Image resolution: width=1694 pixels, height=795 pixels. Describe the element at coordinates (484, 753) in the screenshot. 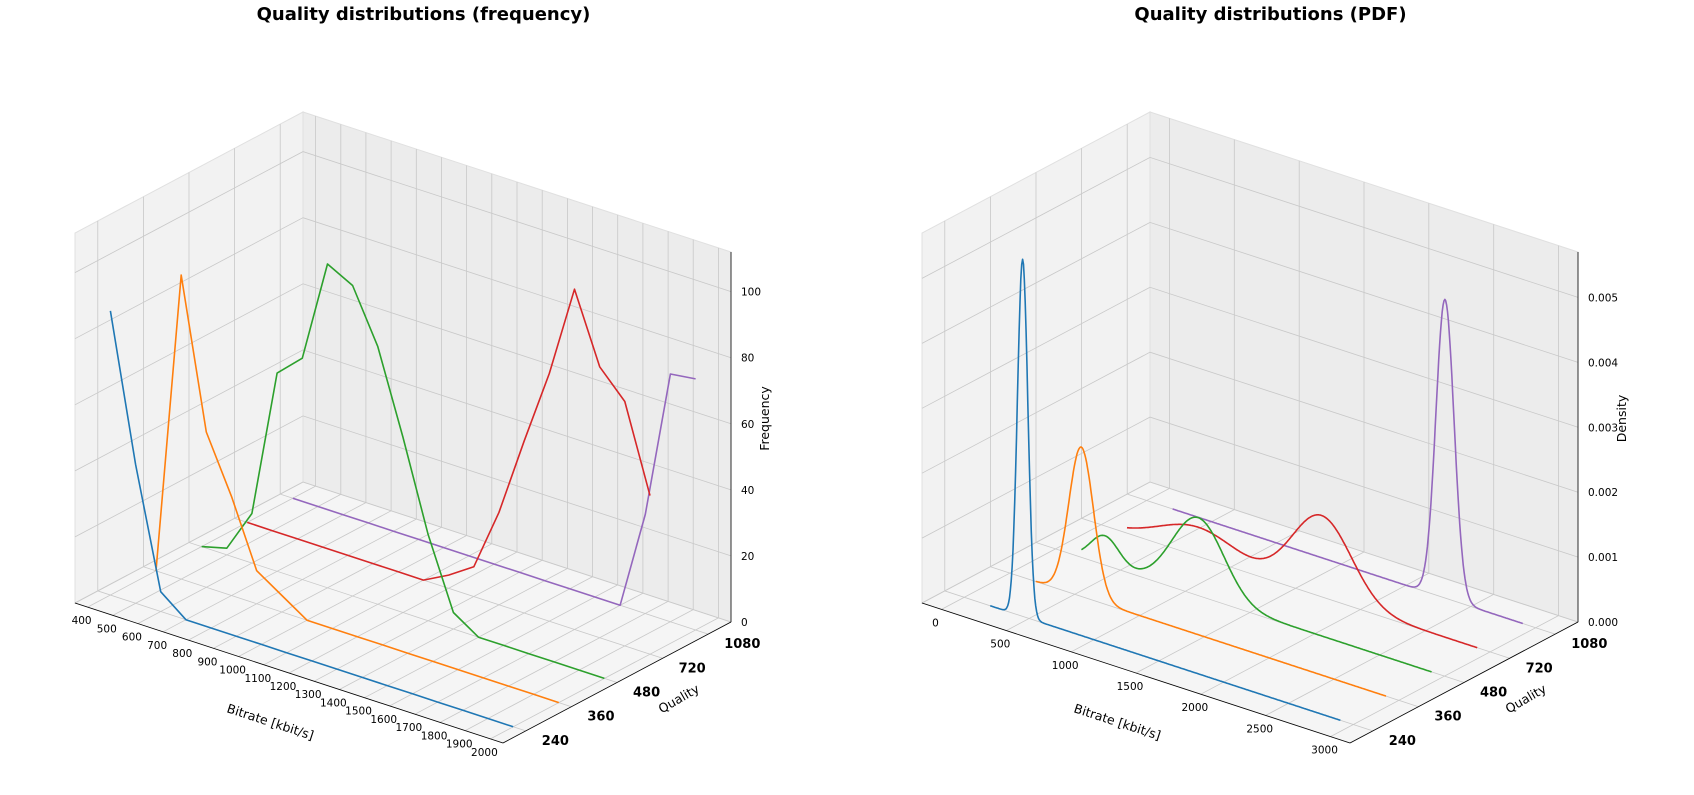

I see `freq-x-tick-label: 2000` at that location.